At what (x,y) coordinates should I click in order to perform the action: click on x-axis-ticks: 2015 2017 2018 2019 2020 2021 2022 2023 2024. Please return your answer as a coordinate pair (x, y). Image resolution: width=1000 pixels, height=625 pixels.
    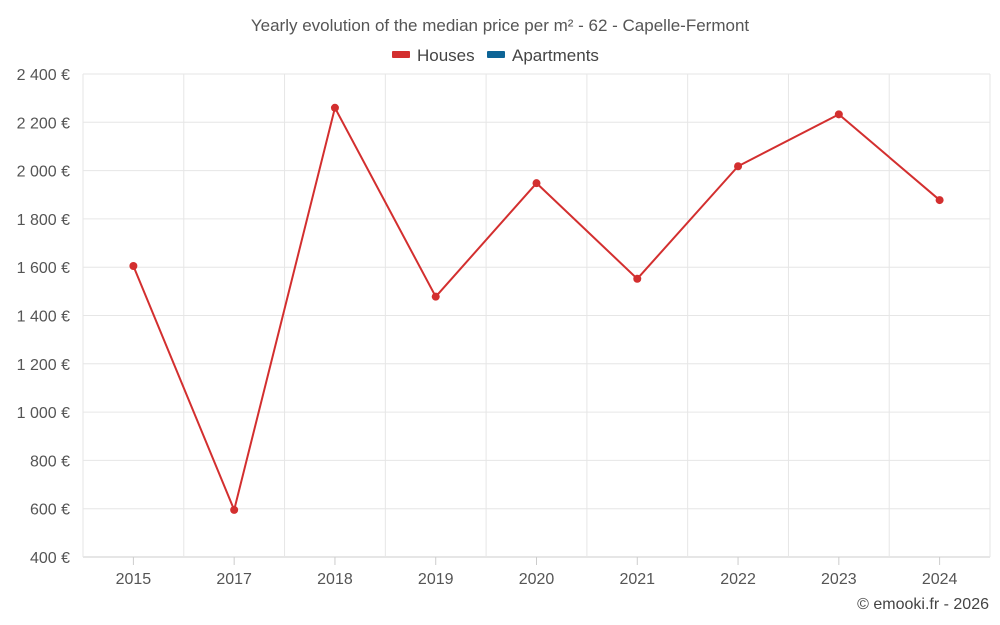
    Looking at the image, I should click on (537, 572).